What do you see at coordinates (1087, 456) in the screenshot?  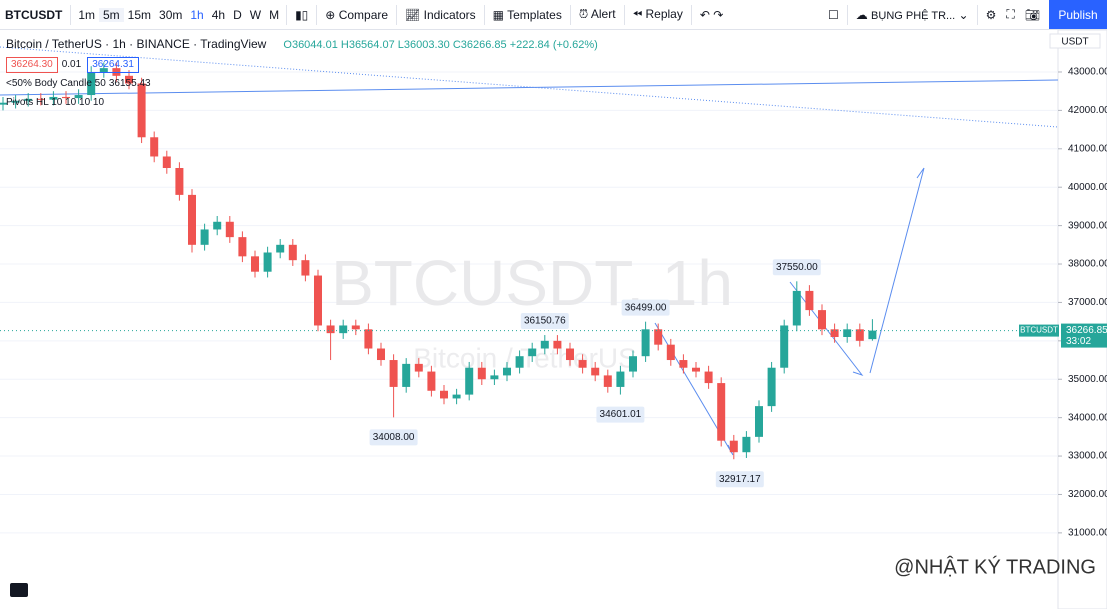 I see `y-tick-label: 33000.00` at bounding box center [1087, 456].